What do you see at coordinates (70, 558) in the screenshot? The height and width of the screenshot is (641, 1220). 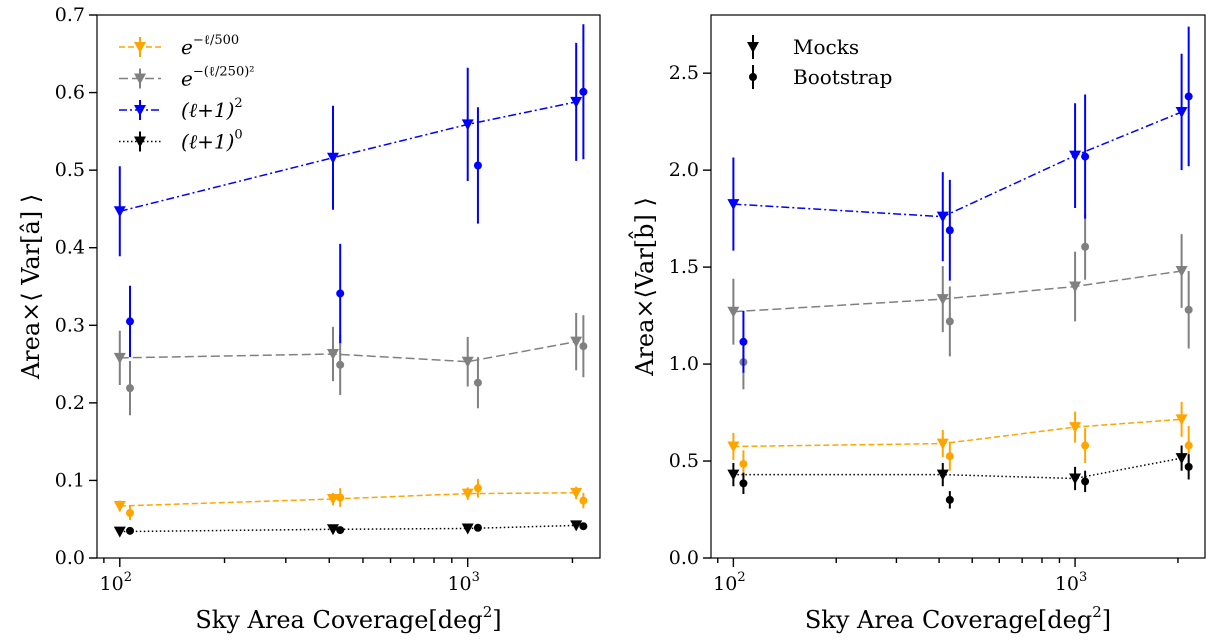 I see `y-tick-label: 0.0` at bounding box center [70, 558].